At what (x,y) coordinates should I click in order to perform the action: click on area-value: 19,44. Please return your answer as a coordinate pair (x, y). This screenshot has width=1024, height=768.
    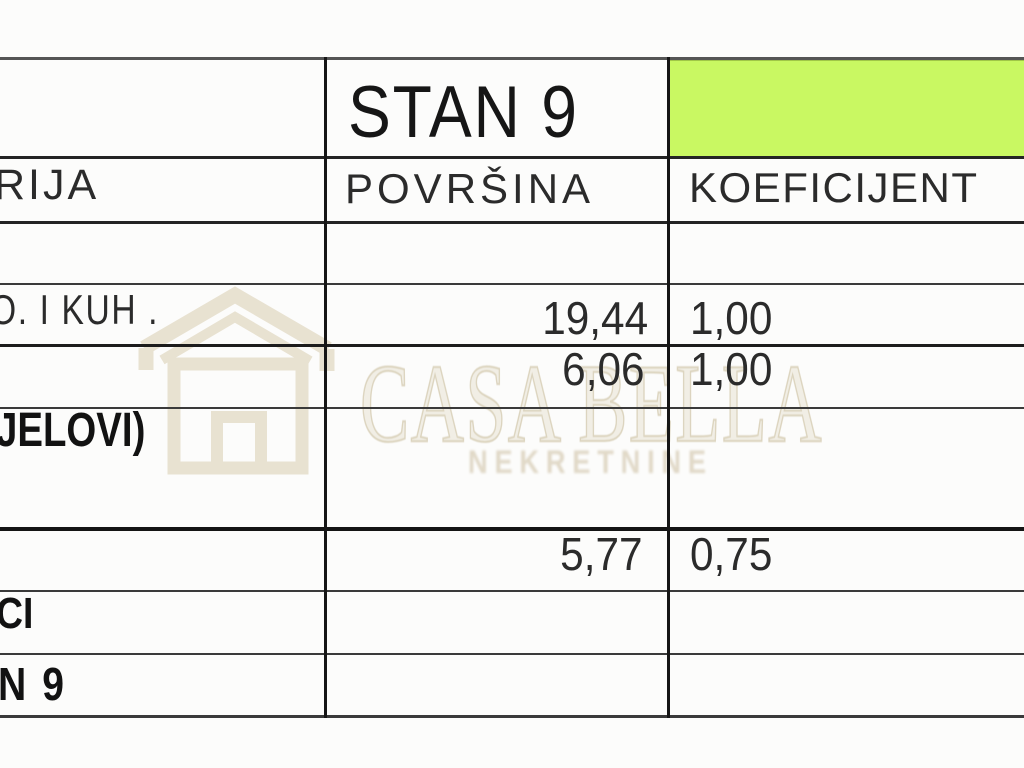
    Looking at the image, I should click on (595, 318).